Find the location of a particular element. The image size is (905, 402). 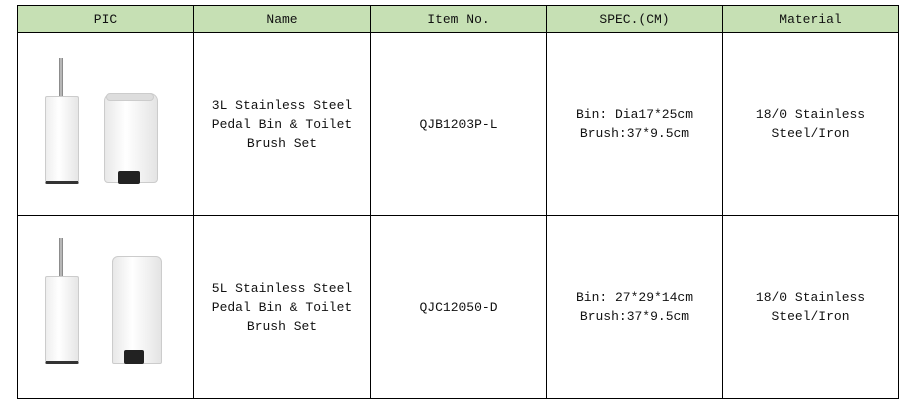

item-number: QJC12050-D is located at coordinates (458, 307).